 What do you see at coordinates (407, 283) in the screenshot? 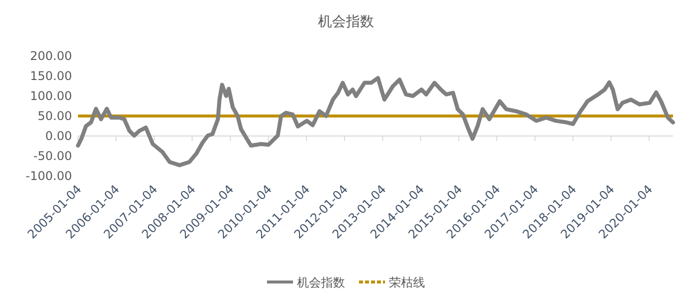
I see `legend-label: 荣枯线` at bounding box center [407, 283].